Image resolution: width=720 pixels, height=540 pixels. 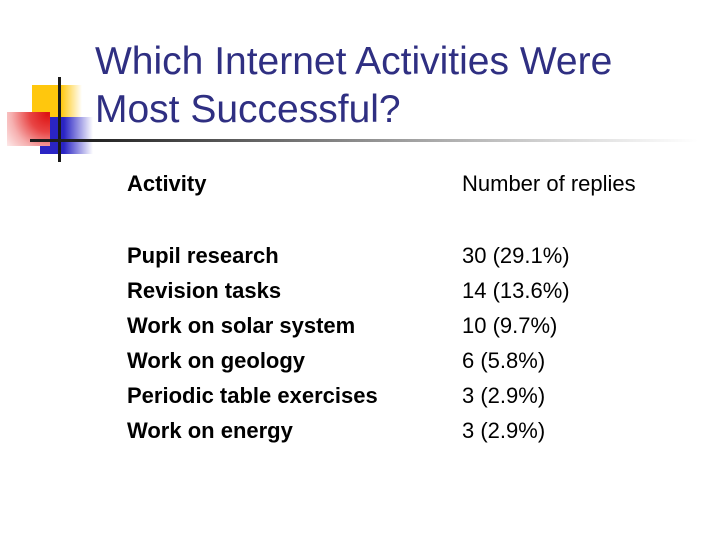 I want to click on replies-cell: 14 (13.6%), so click(x=516, y=290).